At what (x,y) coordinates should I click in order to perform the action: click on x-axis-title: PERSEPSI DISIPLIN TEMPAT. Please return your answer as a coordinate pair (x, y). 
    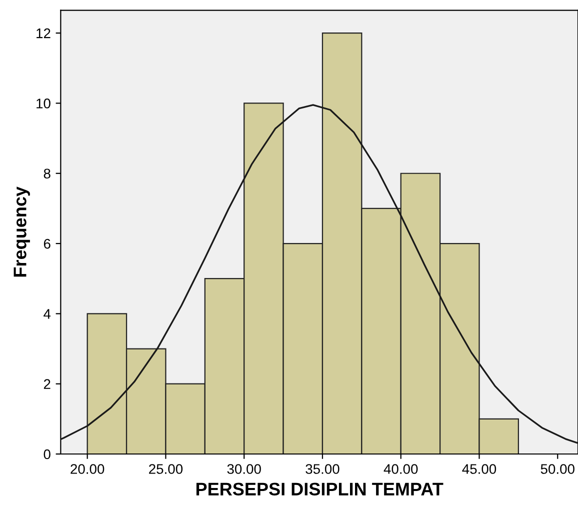
    Looking at the image, I should click on (320, 489).